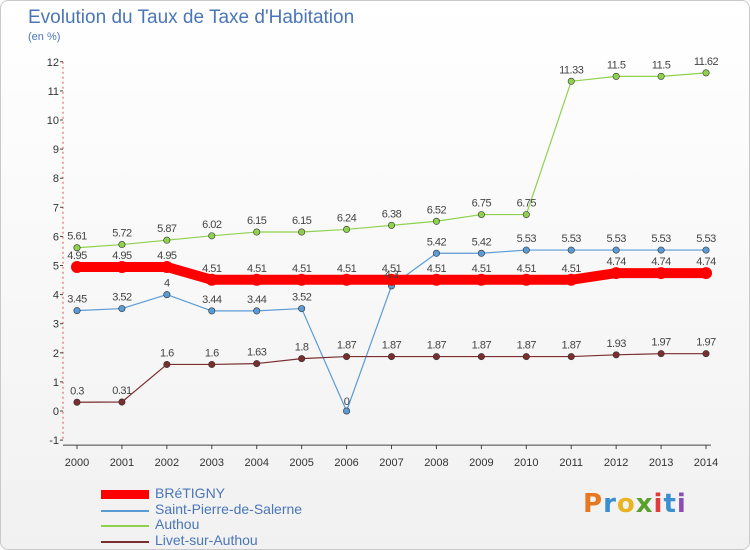 This screenshot has width=750, height=550. I want to click on proxiti-logo: Proxiti, so click(635, 504).